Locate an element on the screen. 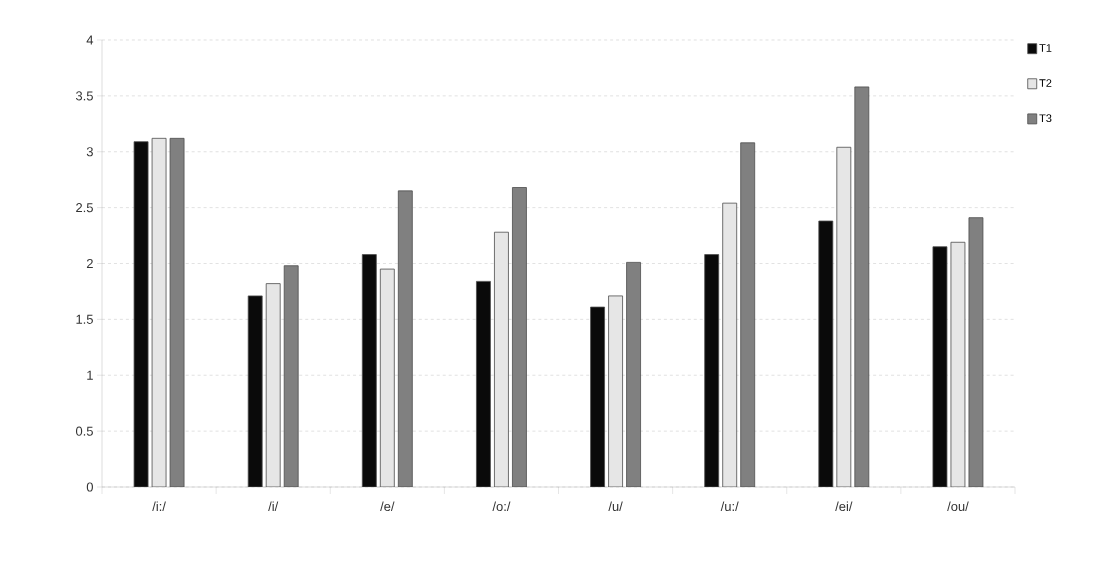 The height and width of the screenshot is (562, 1093). y-tick-label: 4 is located at coordinates (90, 40).